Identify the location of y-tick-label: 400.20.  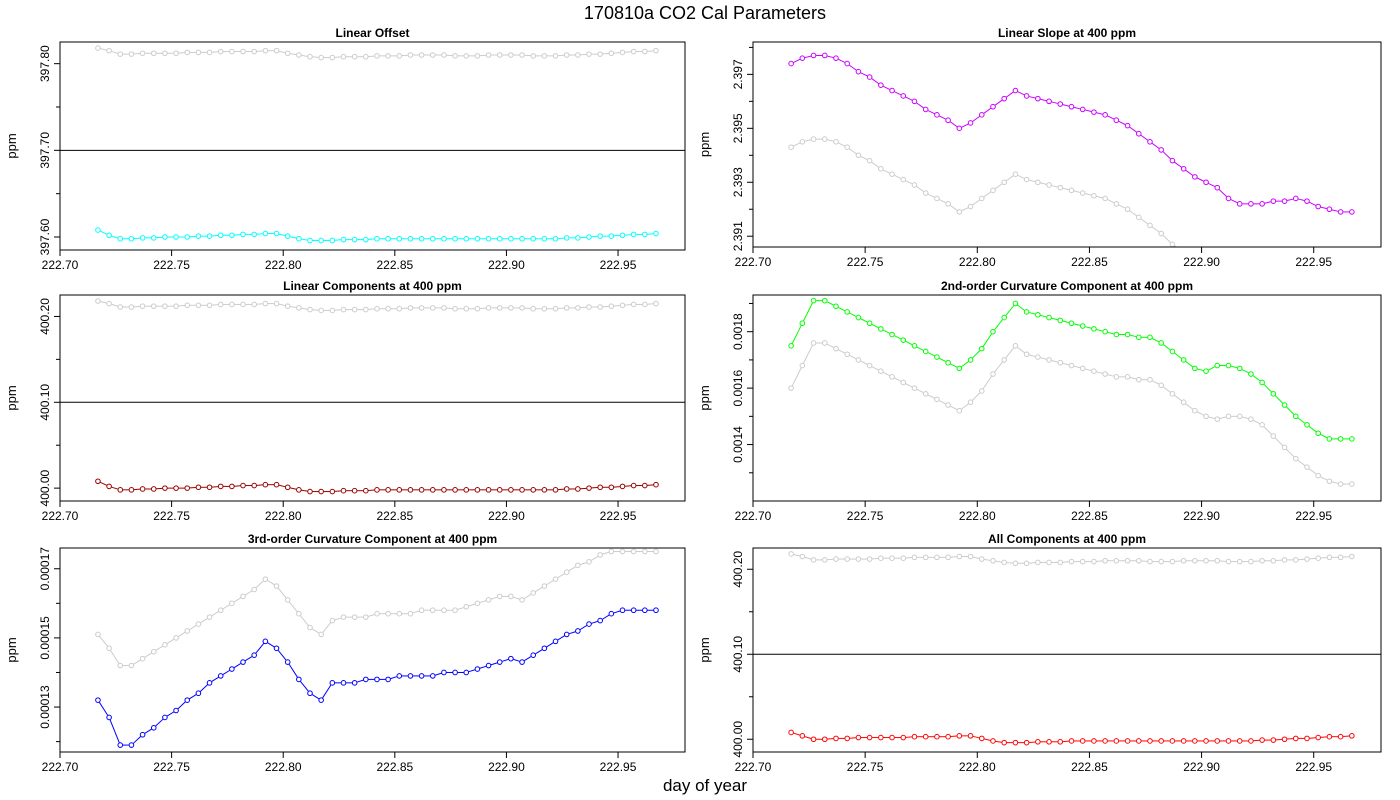
(45, 316).